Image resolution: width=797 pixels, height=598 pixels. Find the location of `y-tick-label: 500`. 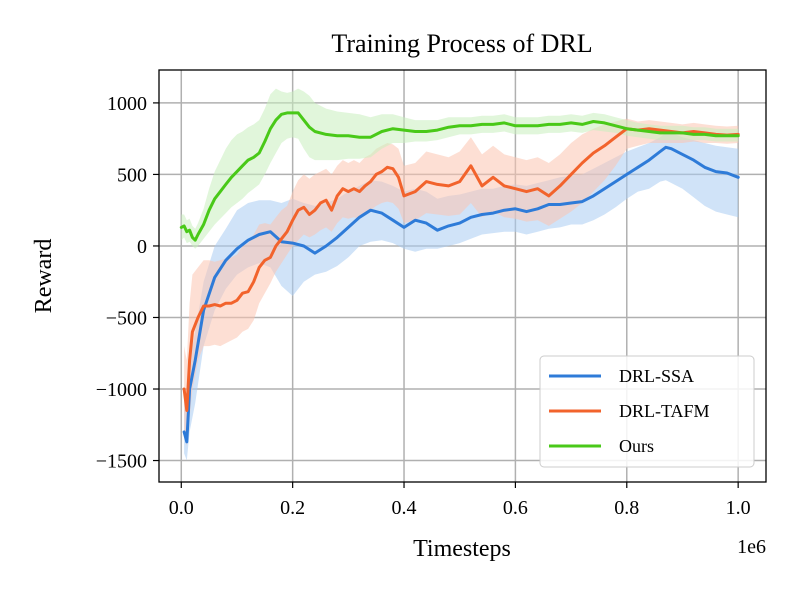

y-tick-label: 500 is located at coordinates (132, 175).